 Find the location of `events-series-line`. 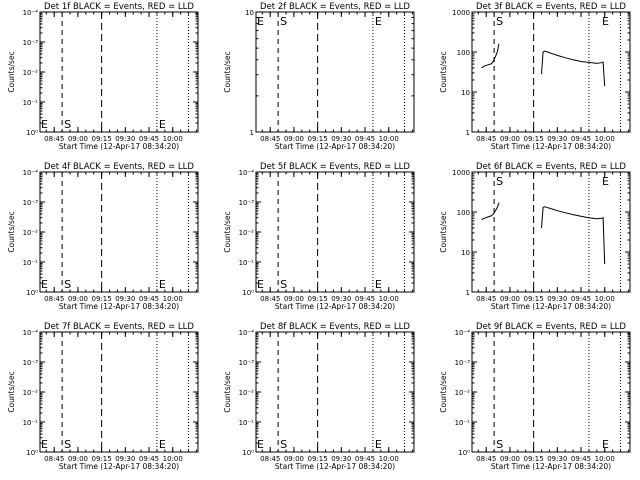

events-series-line is located at coordinates (573, 235).